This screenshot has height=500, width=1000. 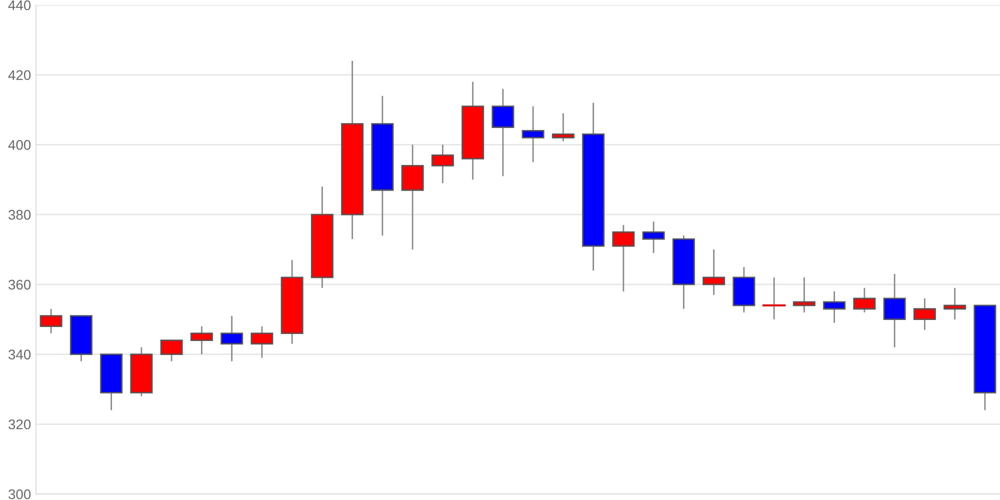 What do you see at coordinates (19, 75) in the screenshot?
I see `y-tick-label: 420` at bounding box center [19, 75].